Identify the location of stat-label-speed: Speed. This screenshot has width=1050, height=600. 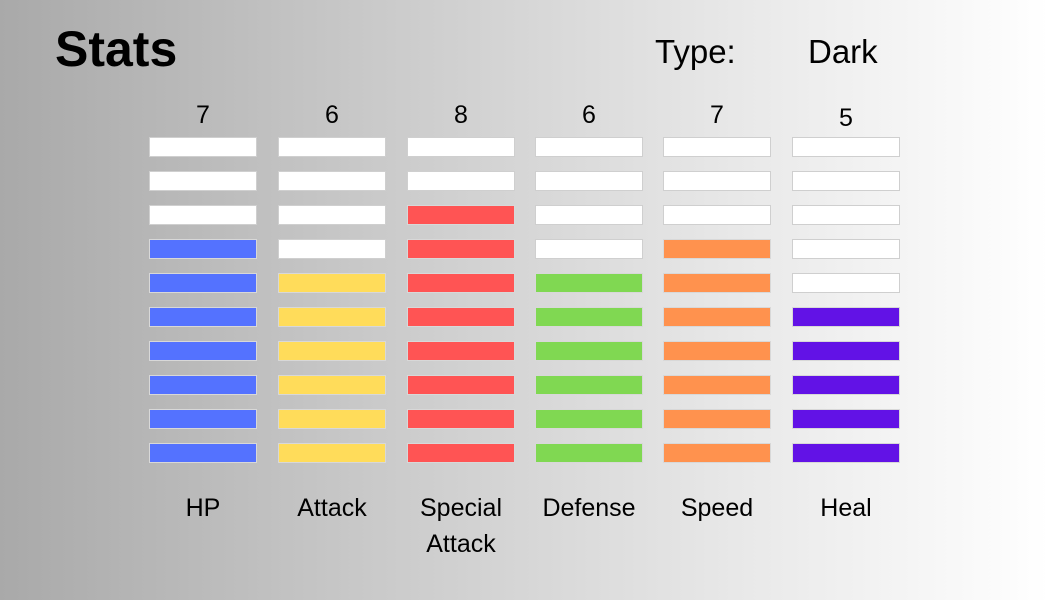
(717, 508).